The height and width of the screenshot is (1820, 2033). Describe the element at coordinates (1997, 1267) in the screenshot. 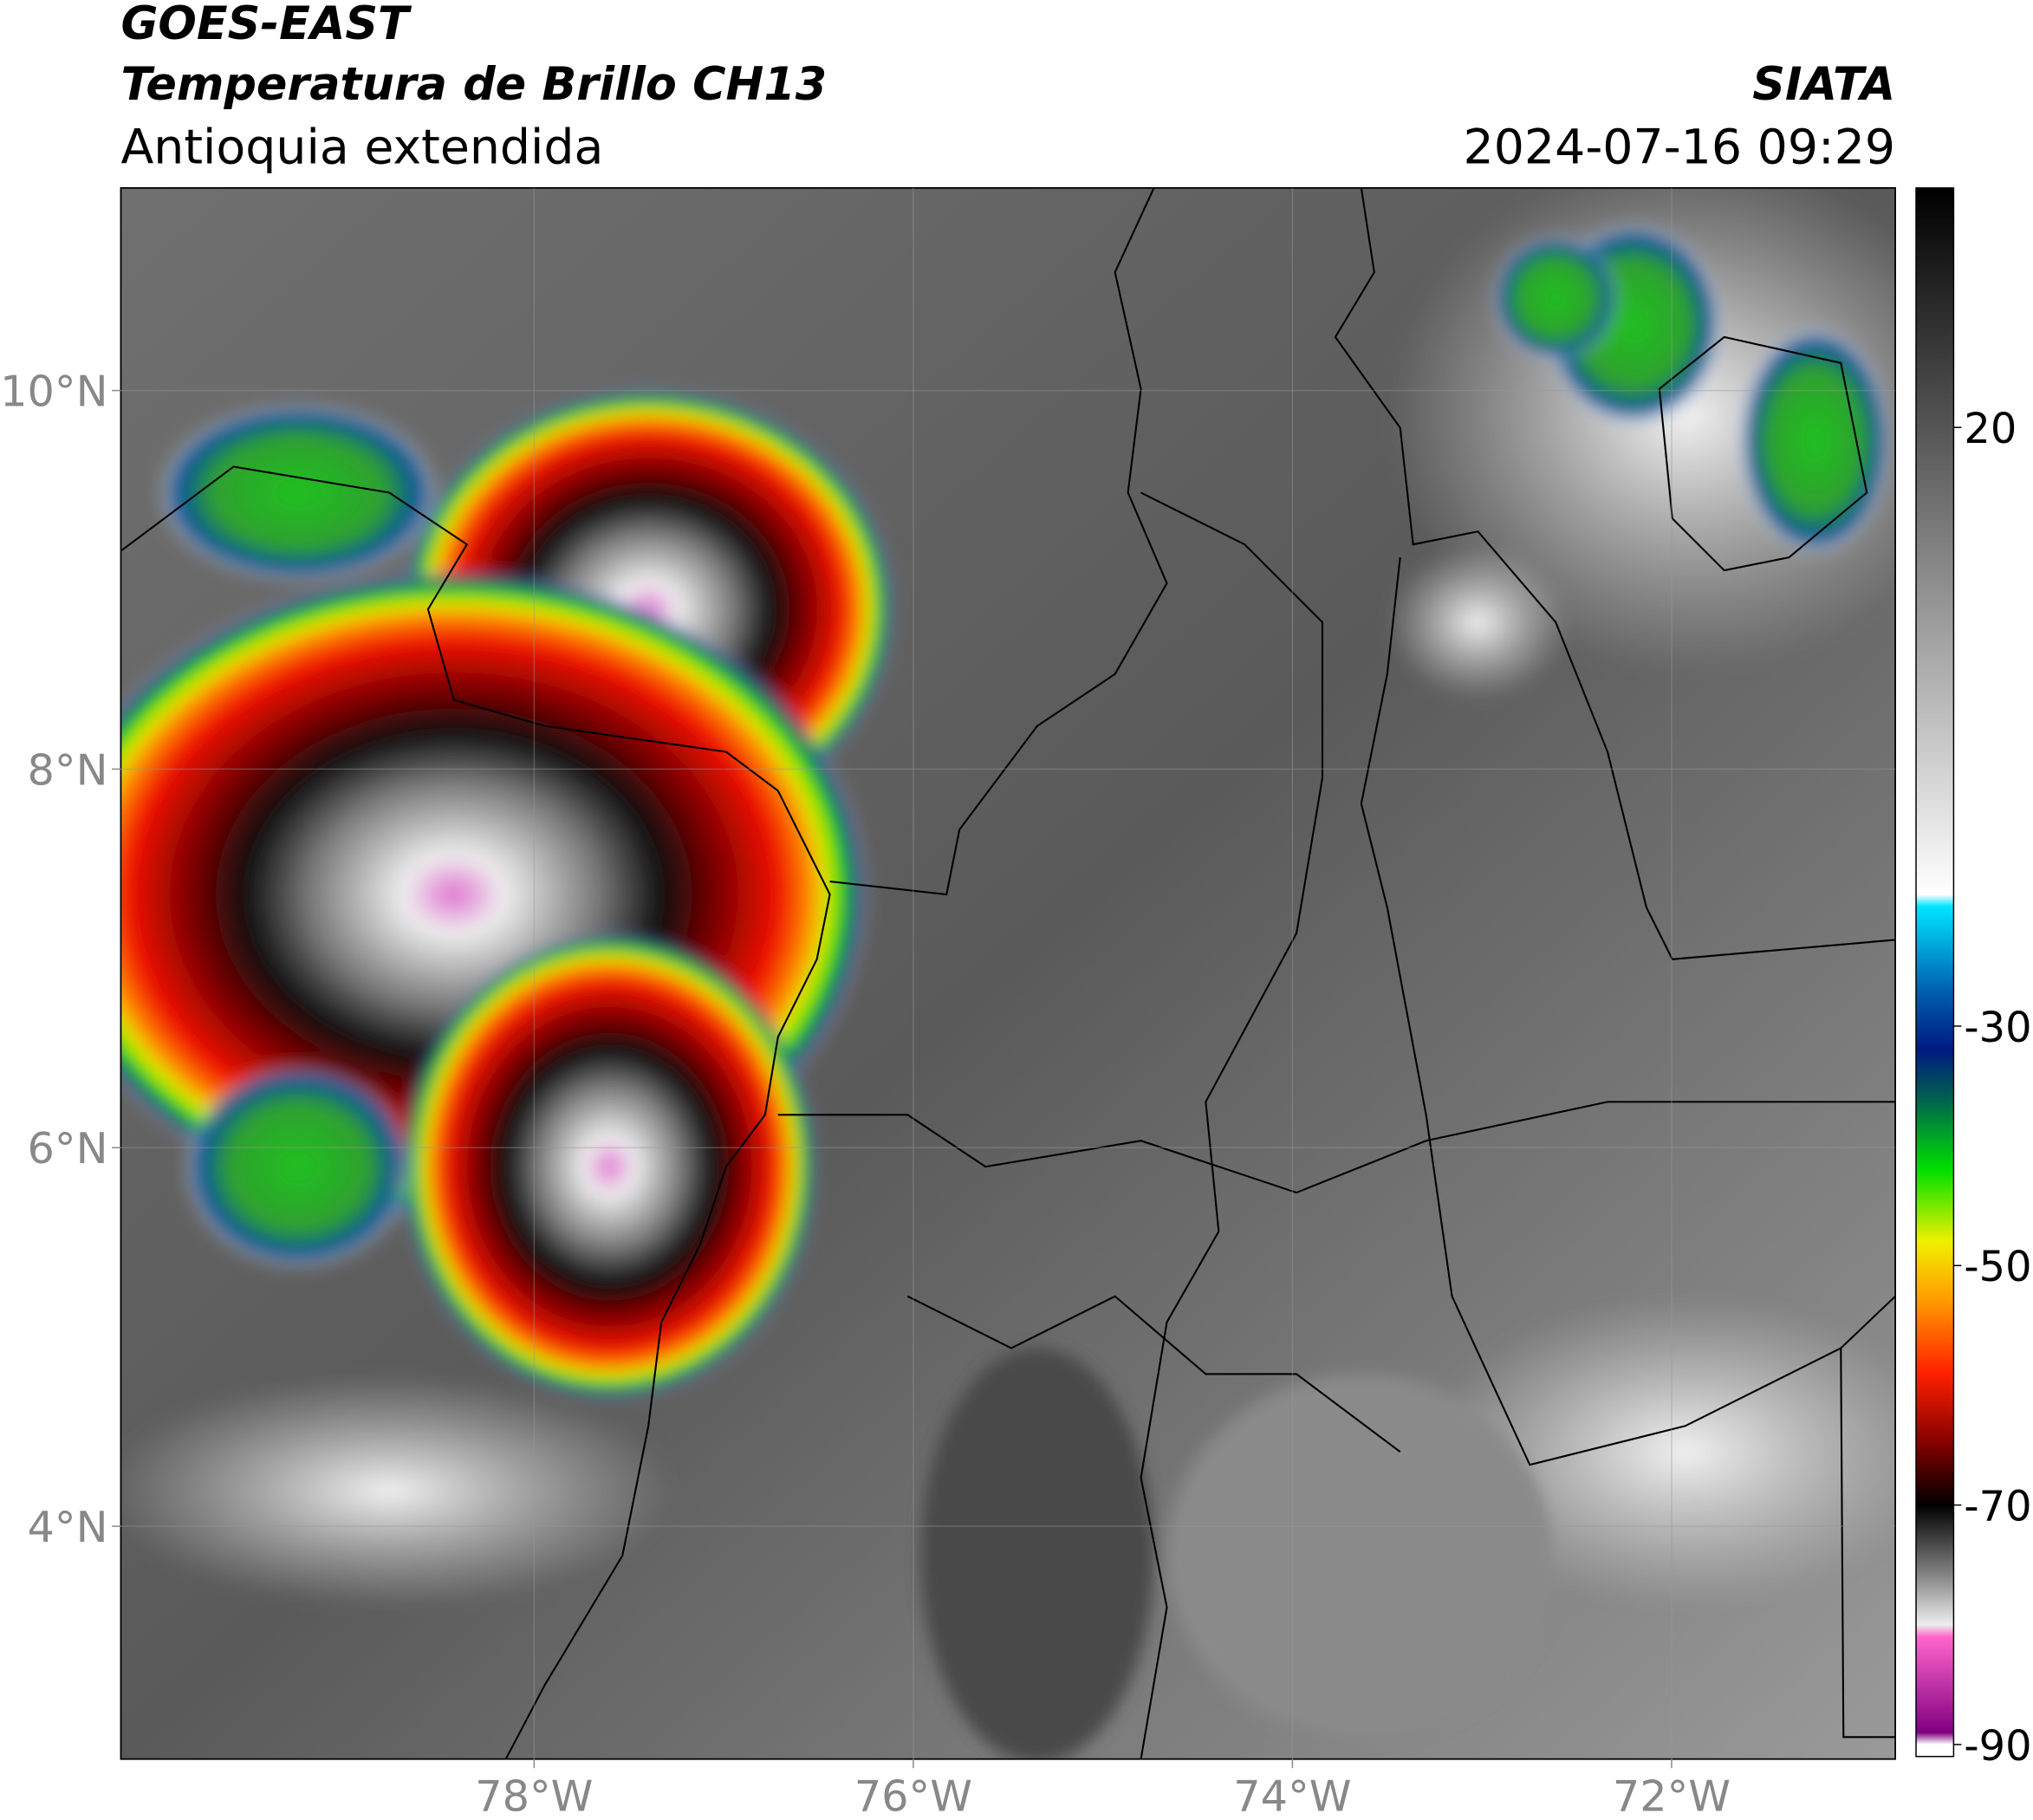

I see `colorbar-tick-label: -50` at that location.